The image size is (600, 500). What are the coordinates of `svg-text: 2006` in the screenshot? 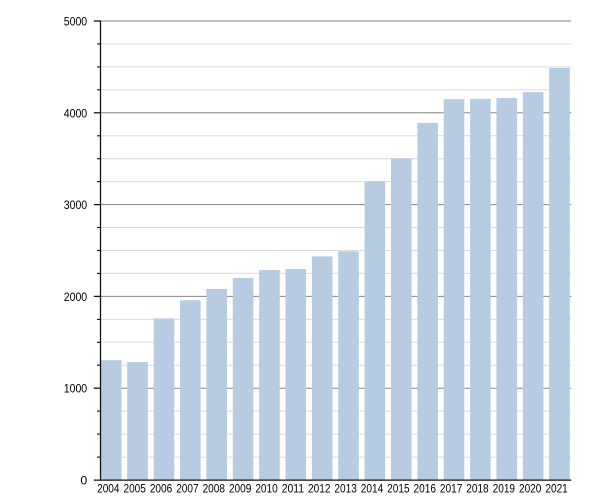 It's located at (161, 490).